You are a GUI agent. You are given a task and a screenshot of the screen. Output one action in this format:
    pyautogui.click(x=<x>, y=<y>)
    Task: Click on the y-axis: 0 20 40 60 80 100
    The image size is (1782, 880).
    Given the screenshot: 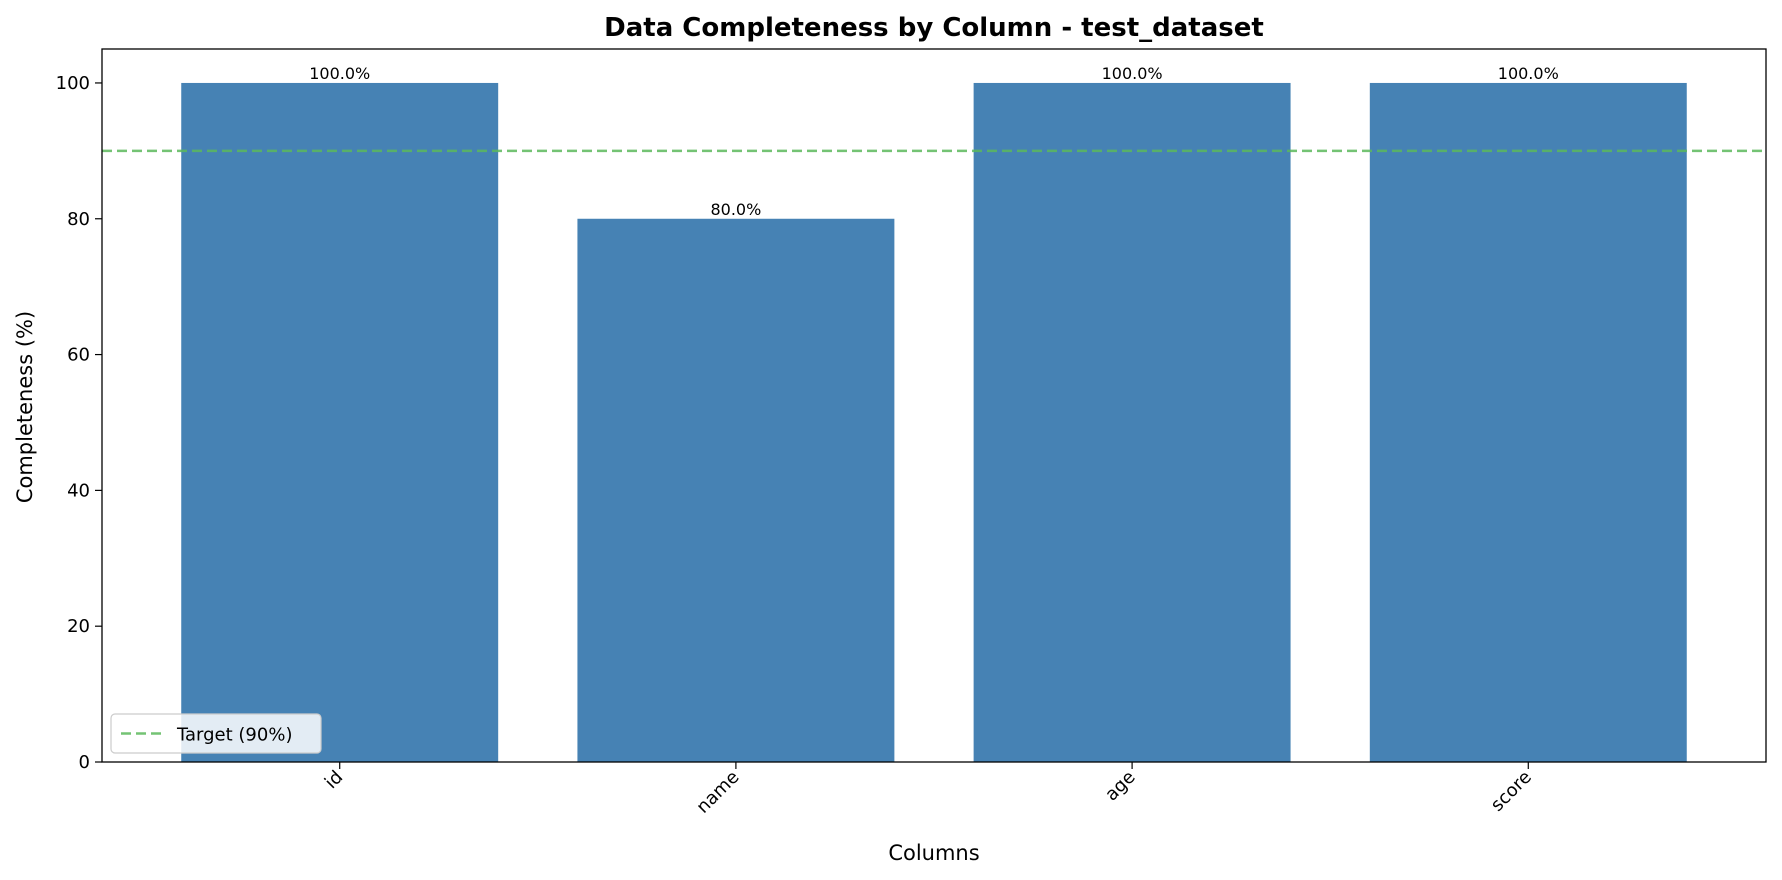 What is the action you would take?
    pyautogui.click(x=79, y=423)
    